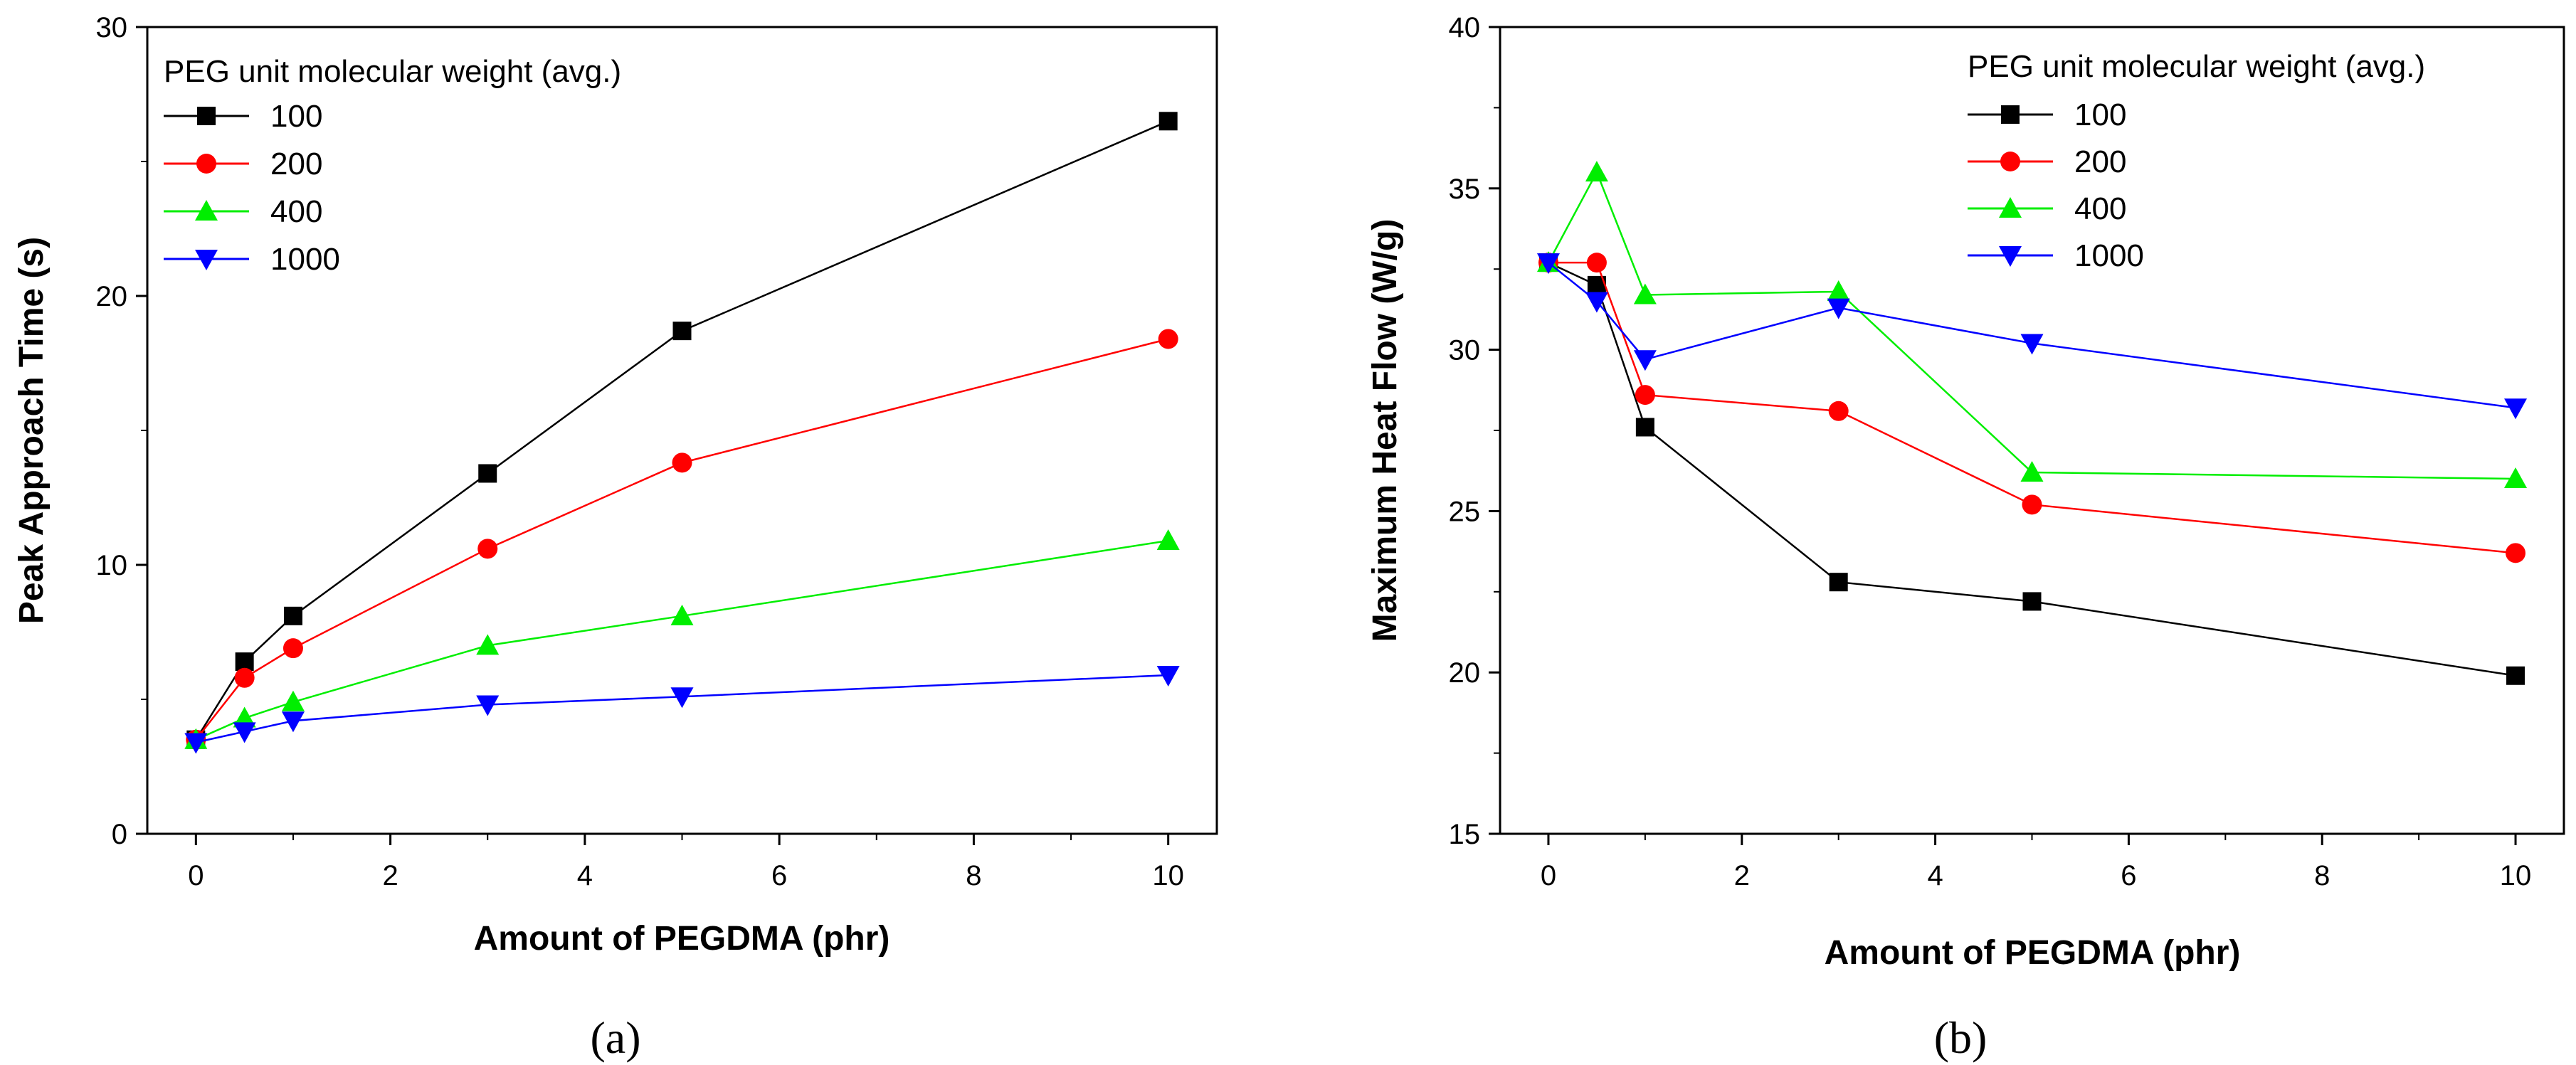 This screenshot has width=2576, height=1065. Describe the element at coordinates (112, 565) in the screenshot. I see `y-tick-label: 10` at that location.